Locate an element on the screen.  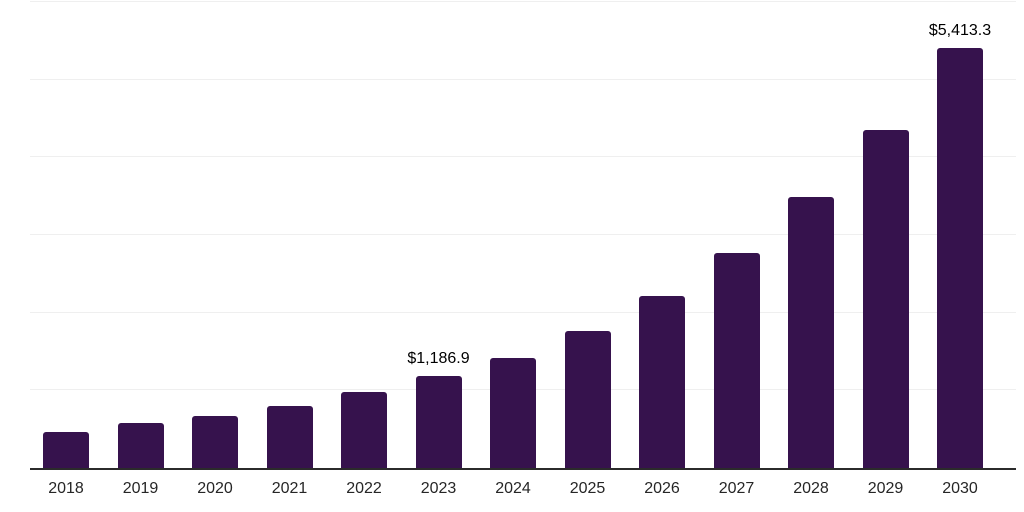
bar-slot-2024 is located at coordinates (513, 234).